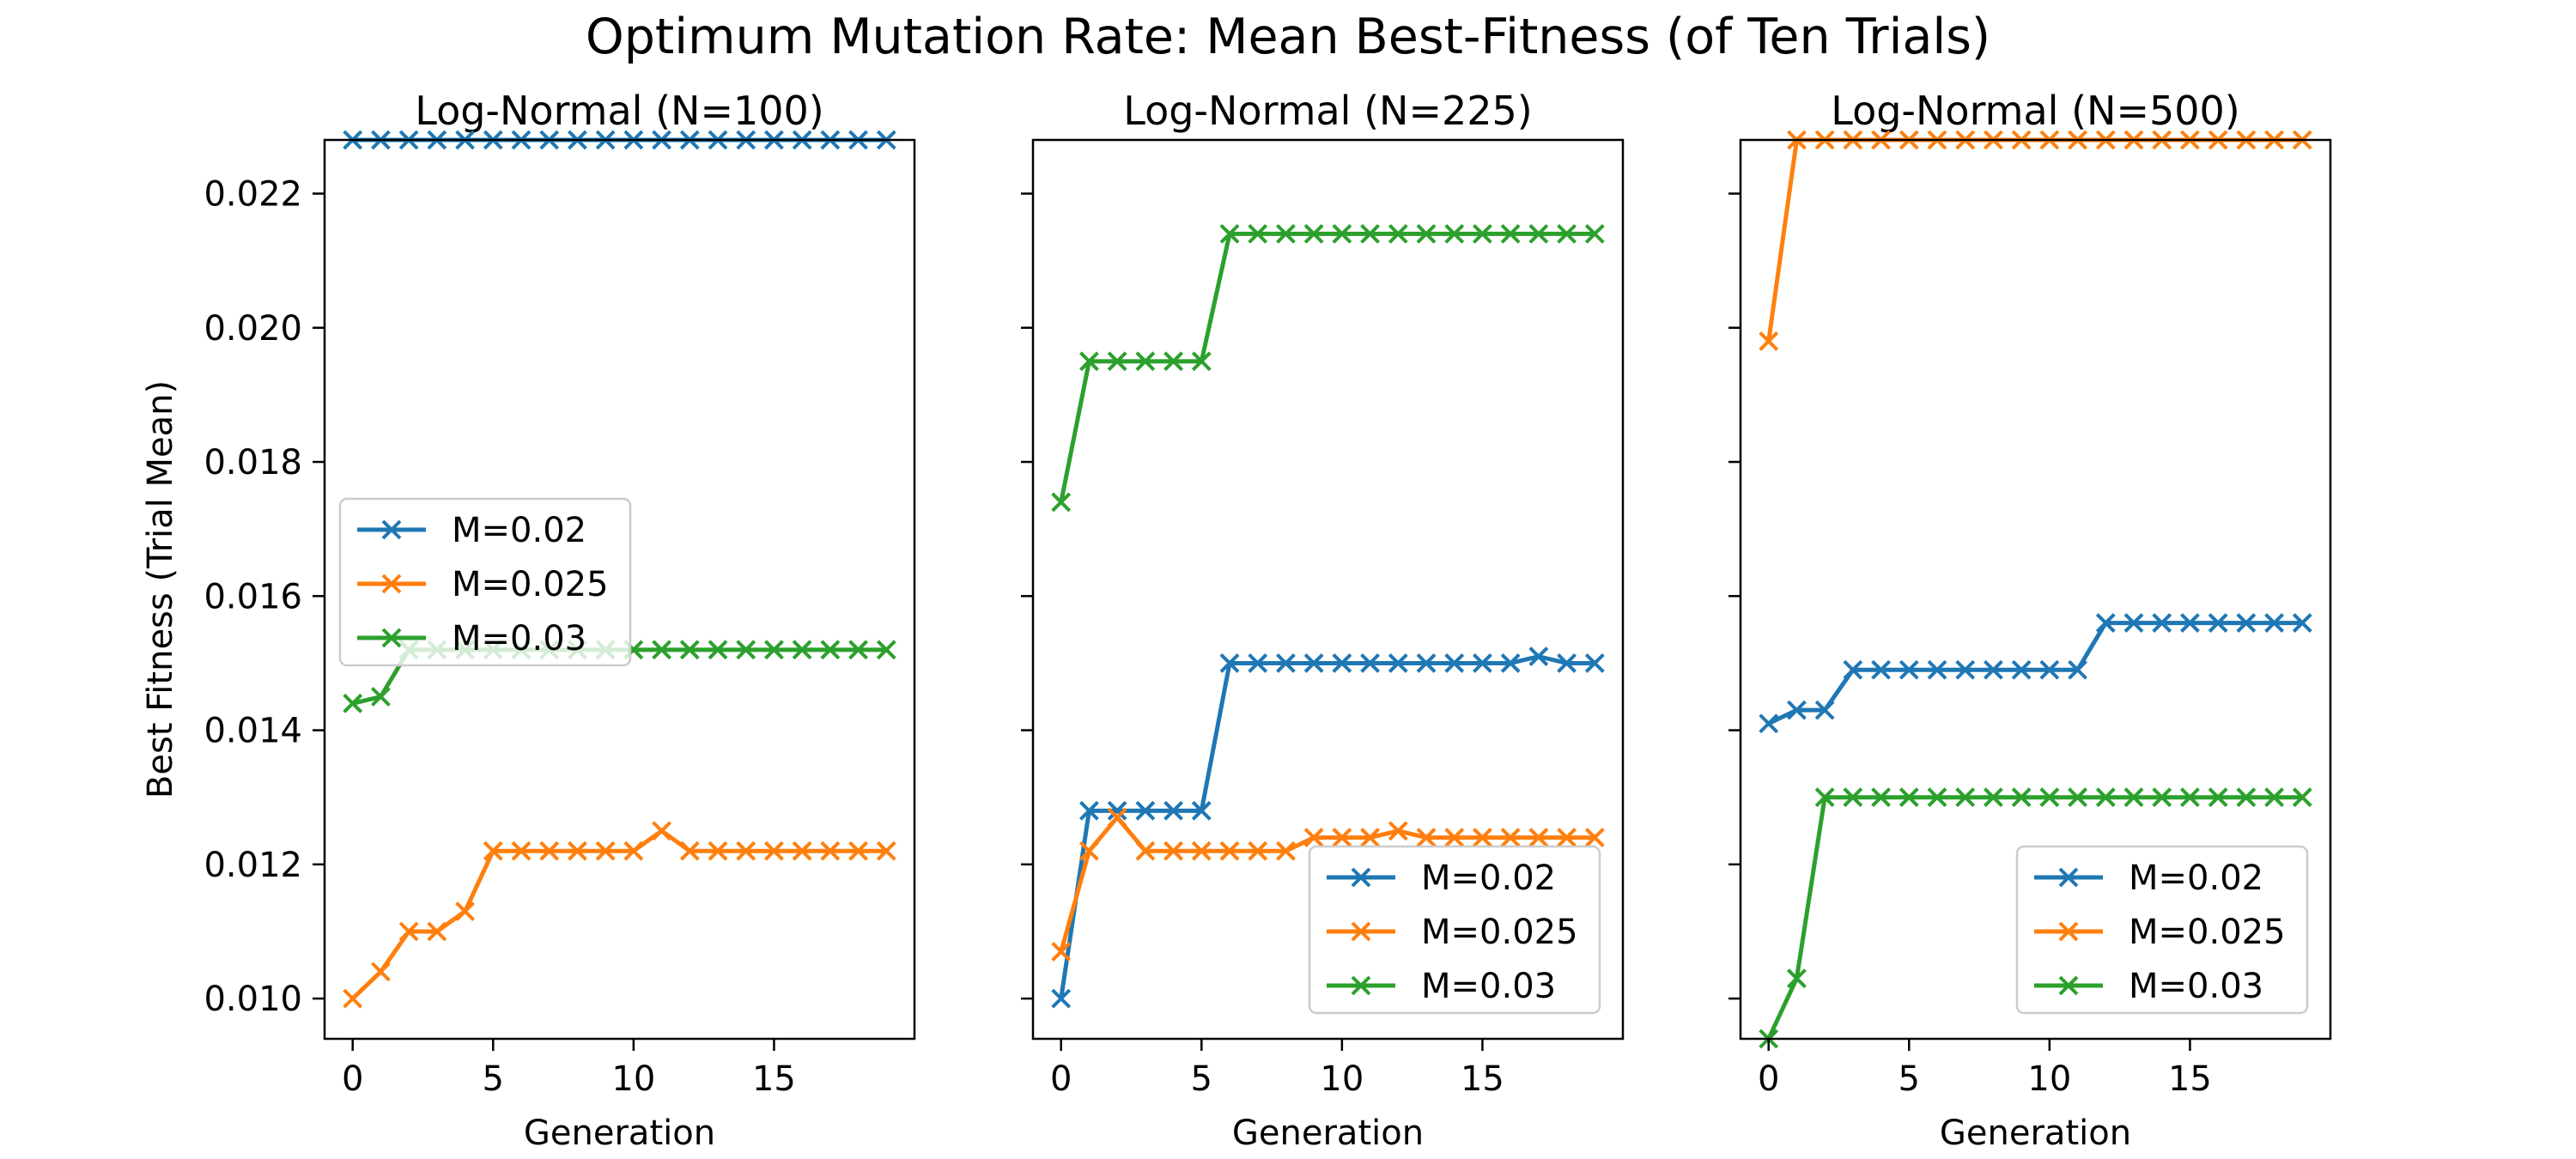  What do you see at coordinates (483, 584) in the screenshot?
I see `legend-entry: M=0.025` at bounding box center [483, 584].